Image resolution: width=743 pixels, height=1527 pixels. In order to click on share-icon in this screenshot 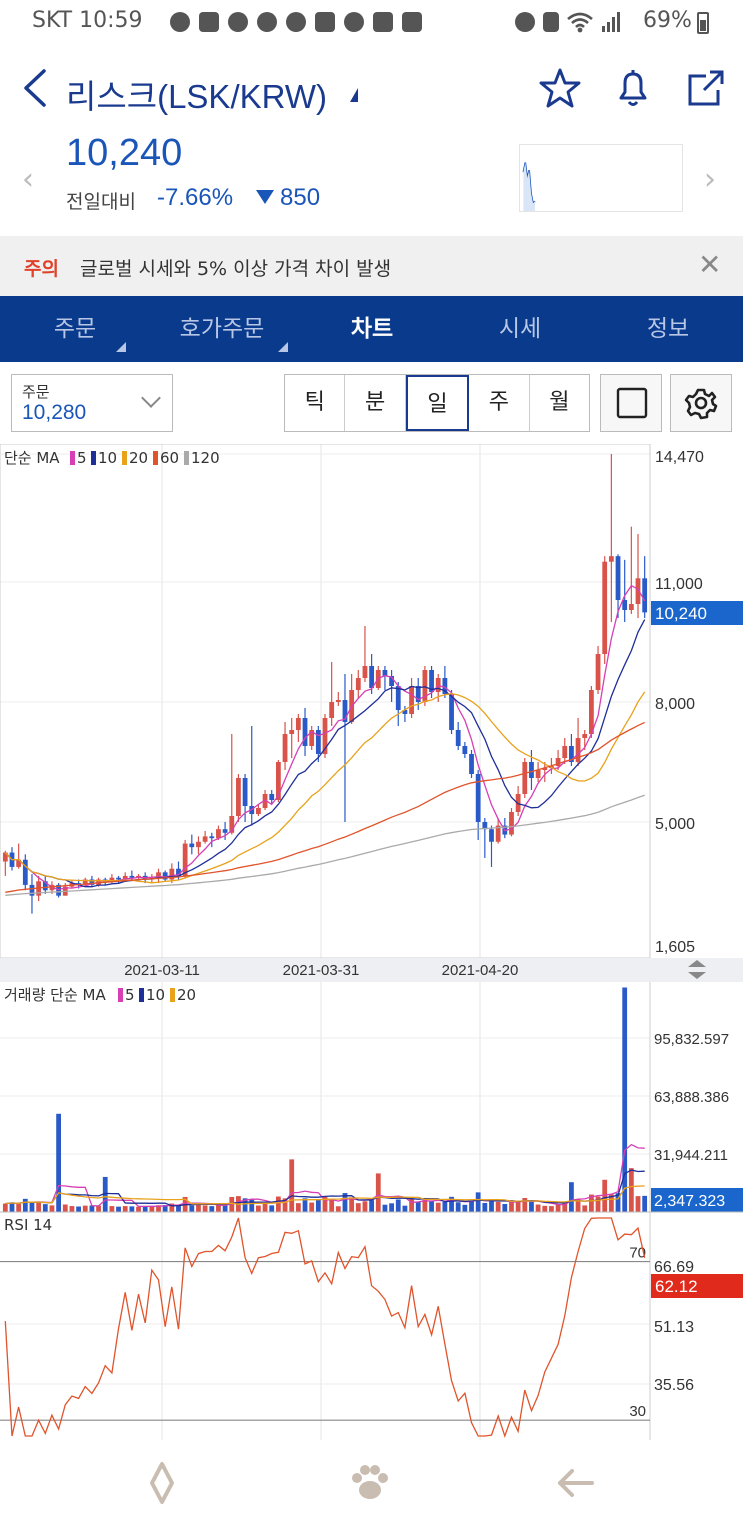, I will do `click(706, 88)`.